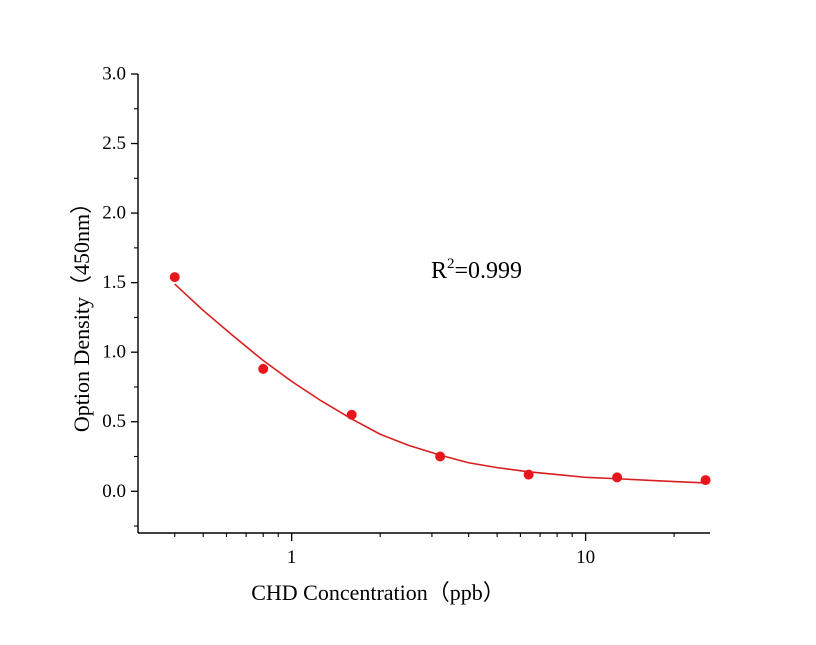 The image size is (816, 645). What do you see at coordinates (585, 557) in the screenshot?
I see `x-tick-label: 10` at bounding box center [585, 557].